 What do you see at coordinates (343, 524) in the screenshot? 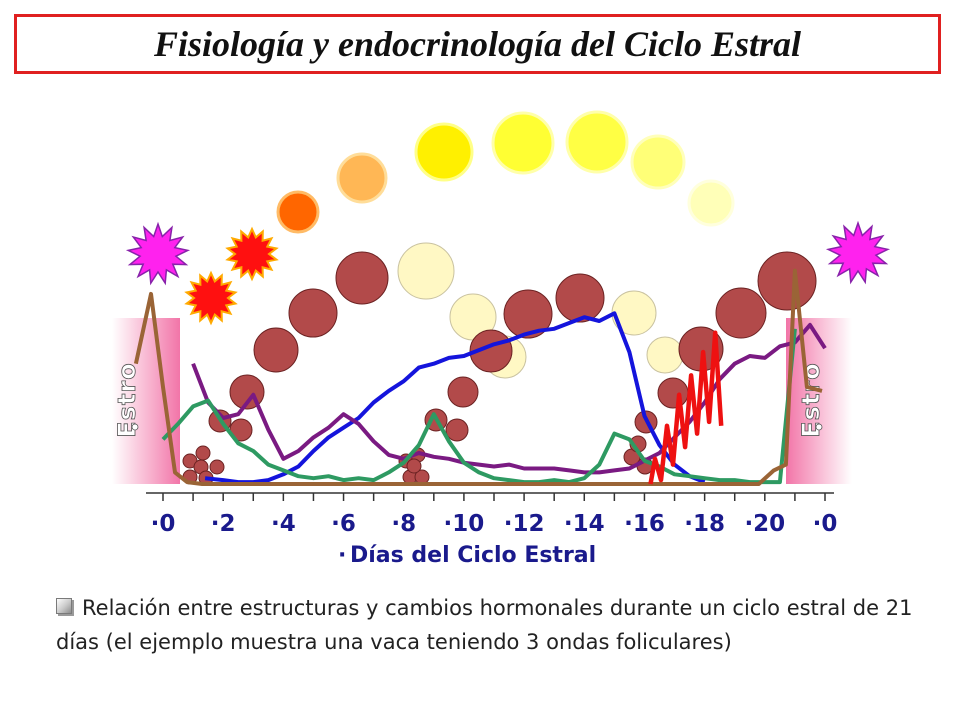
I see `x-tick-label: ·6` at bounding box center [343, 524].